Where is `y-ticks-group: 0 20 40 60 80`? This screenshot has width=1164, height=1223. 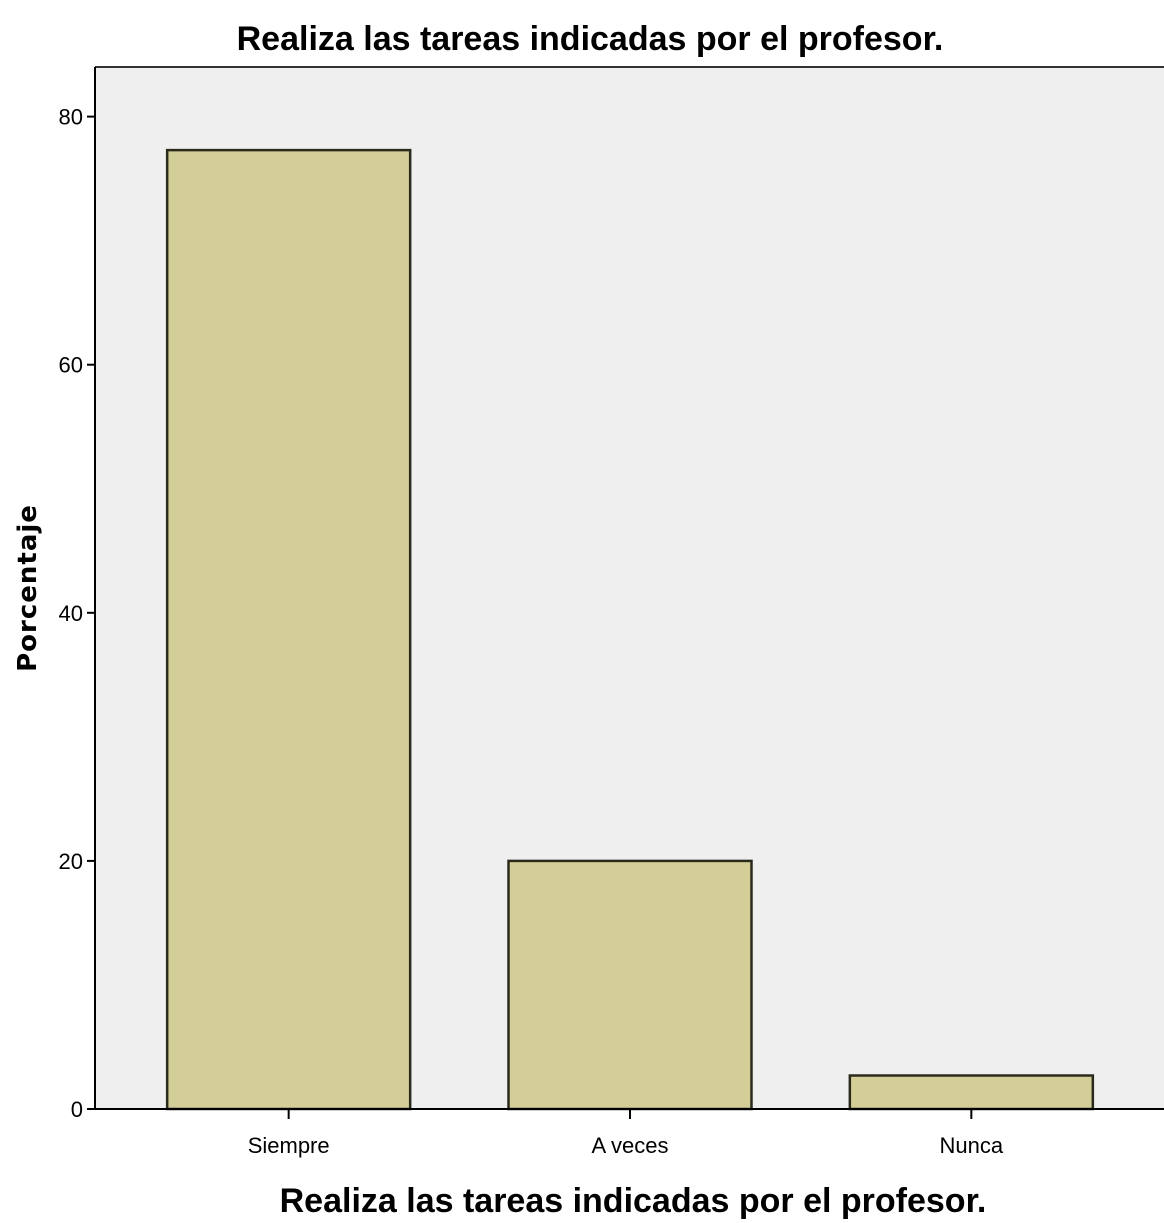 y-ticks-group: 0 20 40 60 80 is located at coordinates (77, 613).